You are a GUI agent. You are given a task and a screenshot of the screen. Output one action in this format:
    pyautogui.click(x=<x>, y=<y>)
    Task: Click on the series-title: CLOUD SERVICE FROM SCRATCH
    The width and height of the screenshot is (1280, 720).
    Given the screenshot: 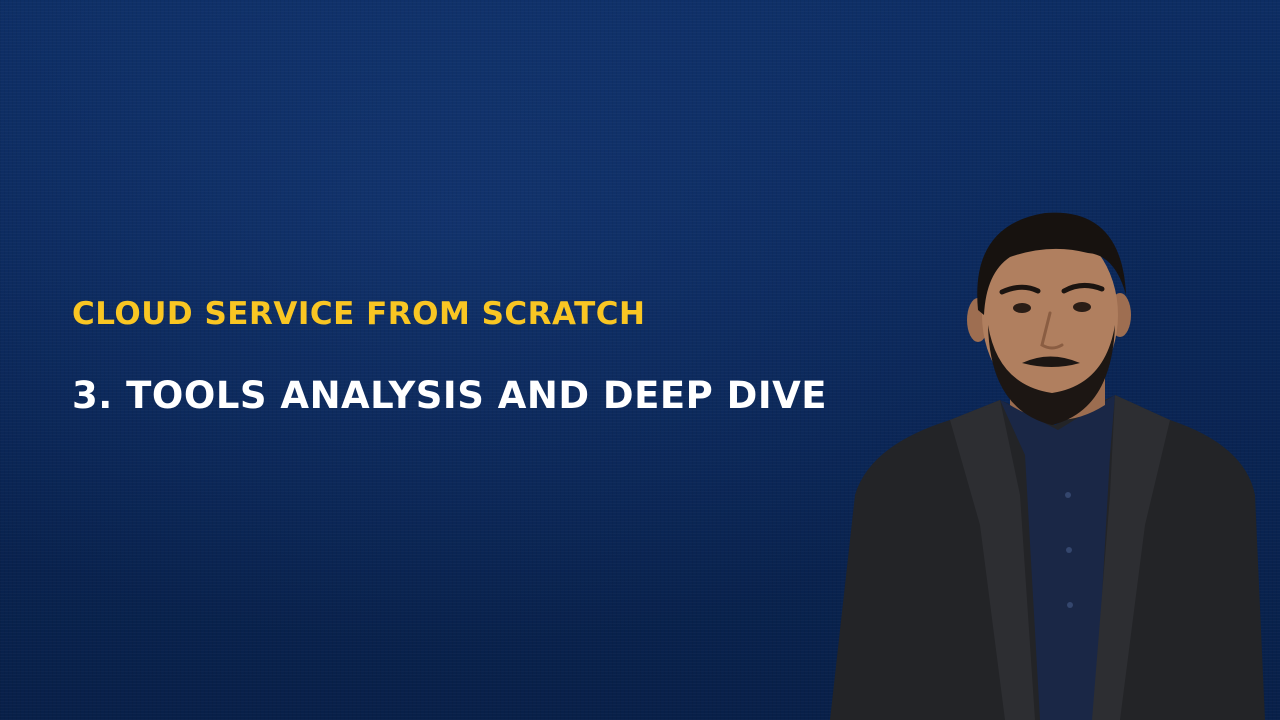 What is the action you would take?
    pyautogui.click(x=359, y=314)
    